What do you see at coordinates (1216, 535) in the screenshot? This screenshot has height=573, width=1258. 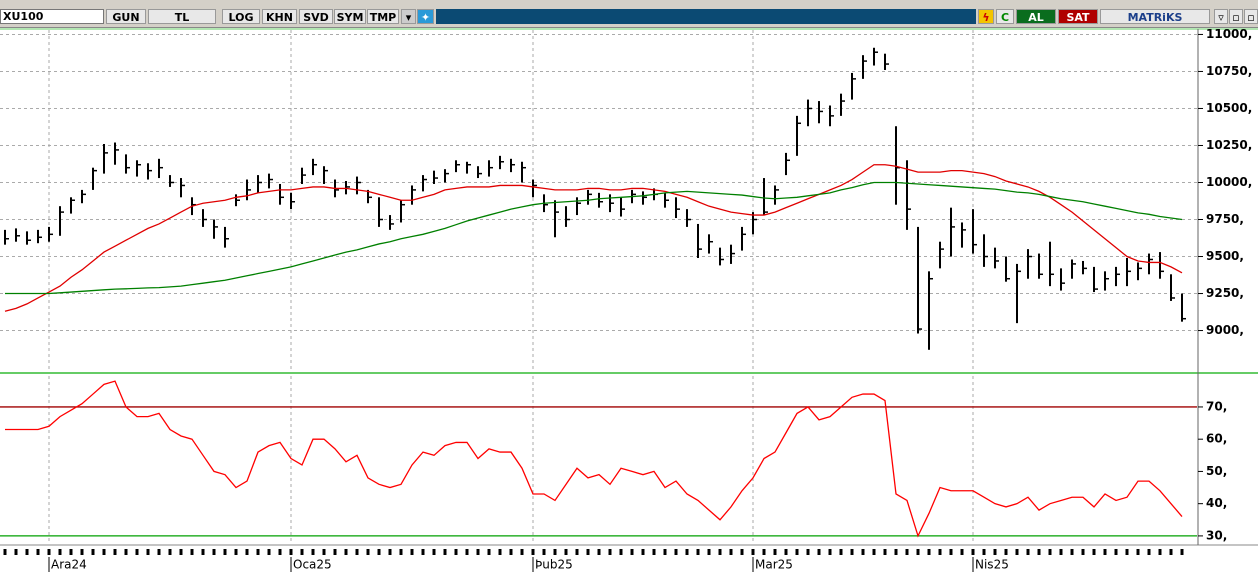 I see `y-tick-label: 30,` at bounding box center [1216, 535].